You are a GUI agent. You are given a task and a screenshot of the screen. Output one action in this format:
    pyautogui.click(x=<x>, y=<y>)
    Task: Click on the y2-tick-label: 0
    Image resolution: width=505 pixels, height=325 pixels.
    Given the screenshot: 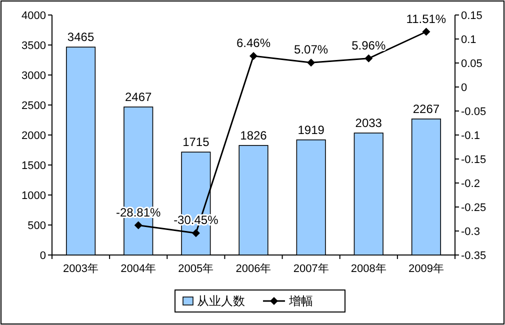 What is the action you would take?
    pyautogui.click(x=464, y=88)
    